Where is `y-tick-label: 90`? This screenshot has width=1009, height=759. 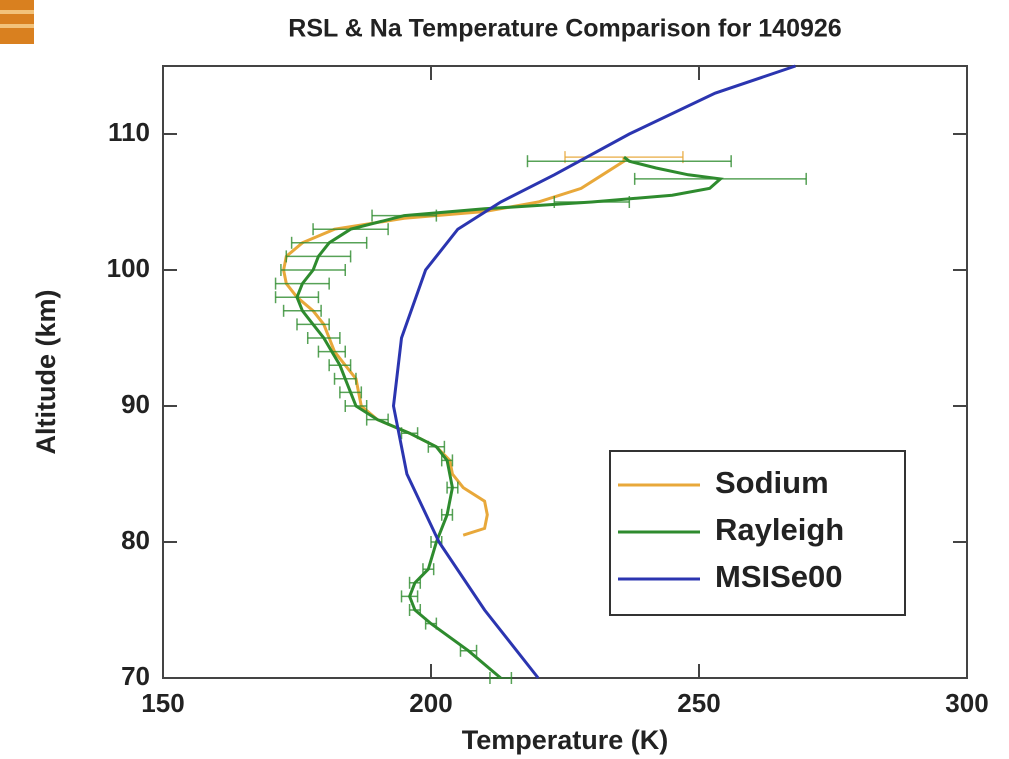
y-tick-label: 90 is located at coordinates (135, 404).